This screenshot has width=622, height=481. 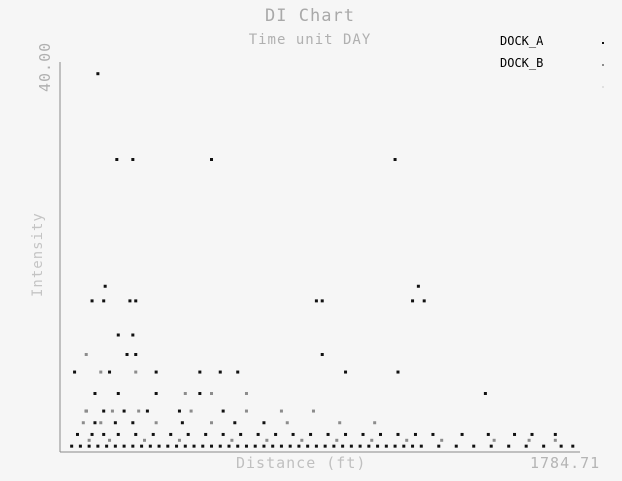 I want to click on legend-item-third, so click(x=555, y=89).